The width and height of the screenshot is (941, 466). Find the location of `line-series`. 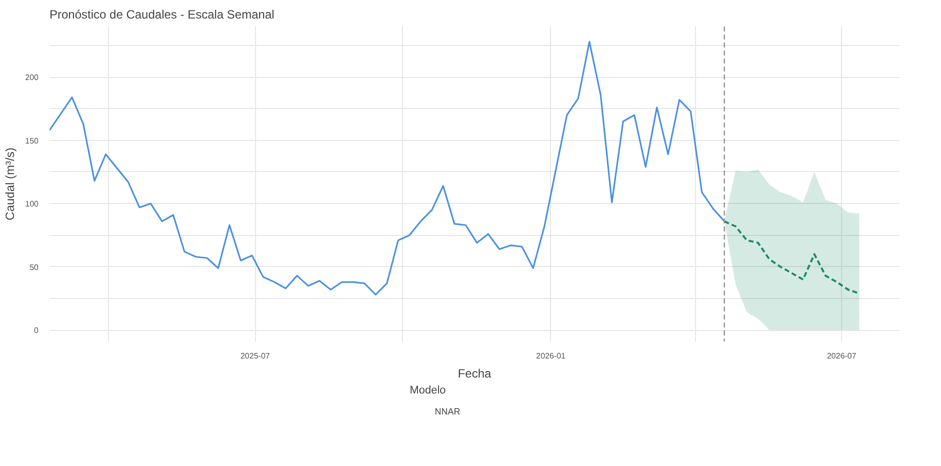

line-series is located at coordinates (791, 257).